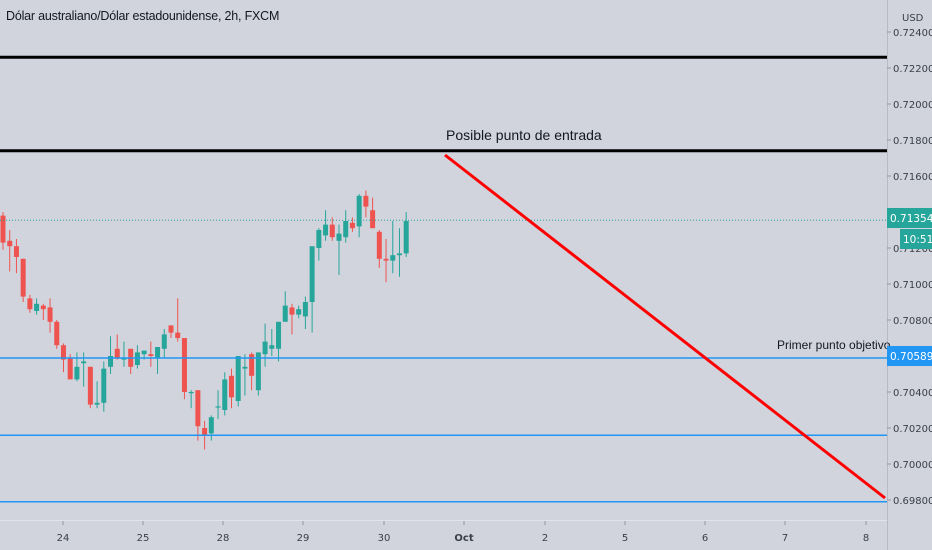 This screenshot has height=550, width=932. Describe the element at coordinates (705, 538) in the screenshot. I see `x-tick-label: 6` at that location.